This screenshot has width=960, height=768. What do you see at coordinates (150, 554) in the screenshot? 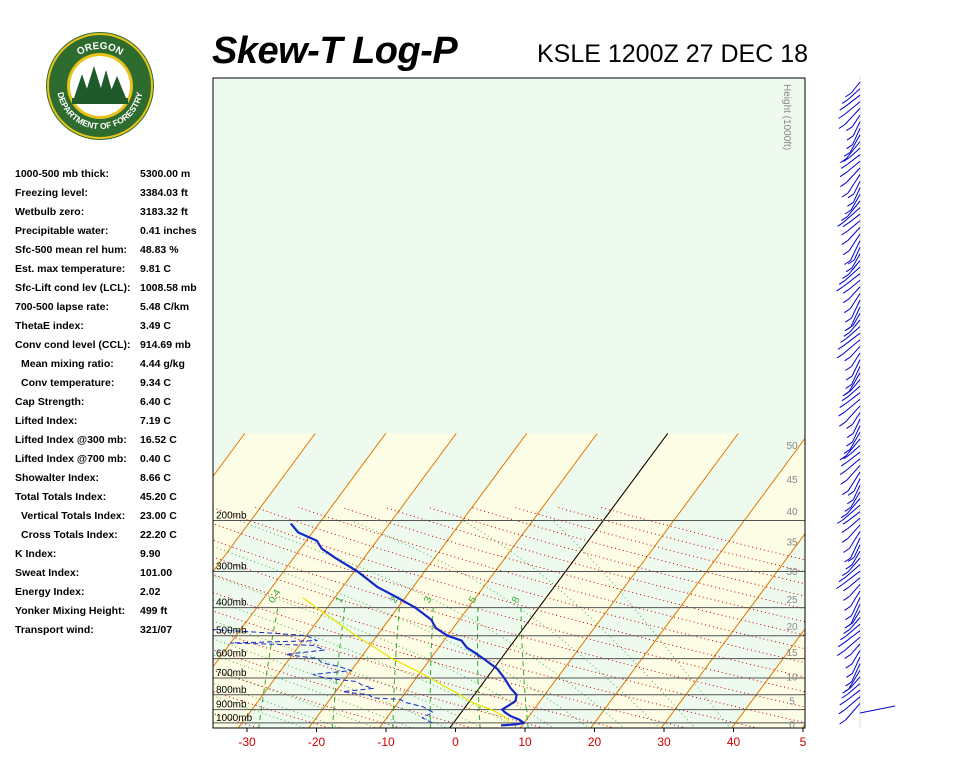
I see `index-value: 9.90` at bounding box center [150, 554].